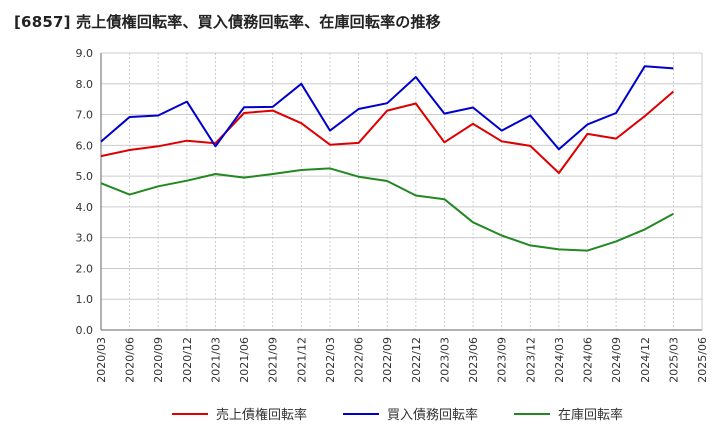 Image resolution: width=720 pixels, height=440 pixels. I want to click on legend-item-receivables: 売上債権回転率, so click(239, 413).